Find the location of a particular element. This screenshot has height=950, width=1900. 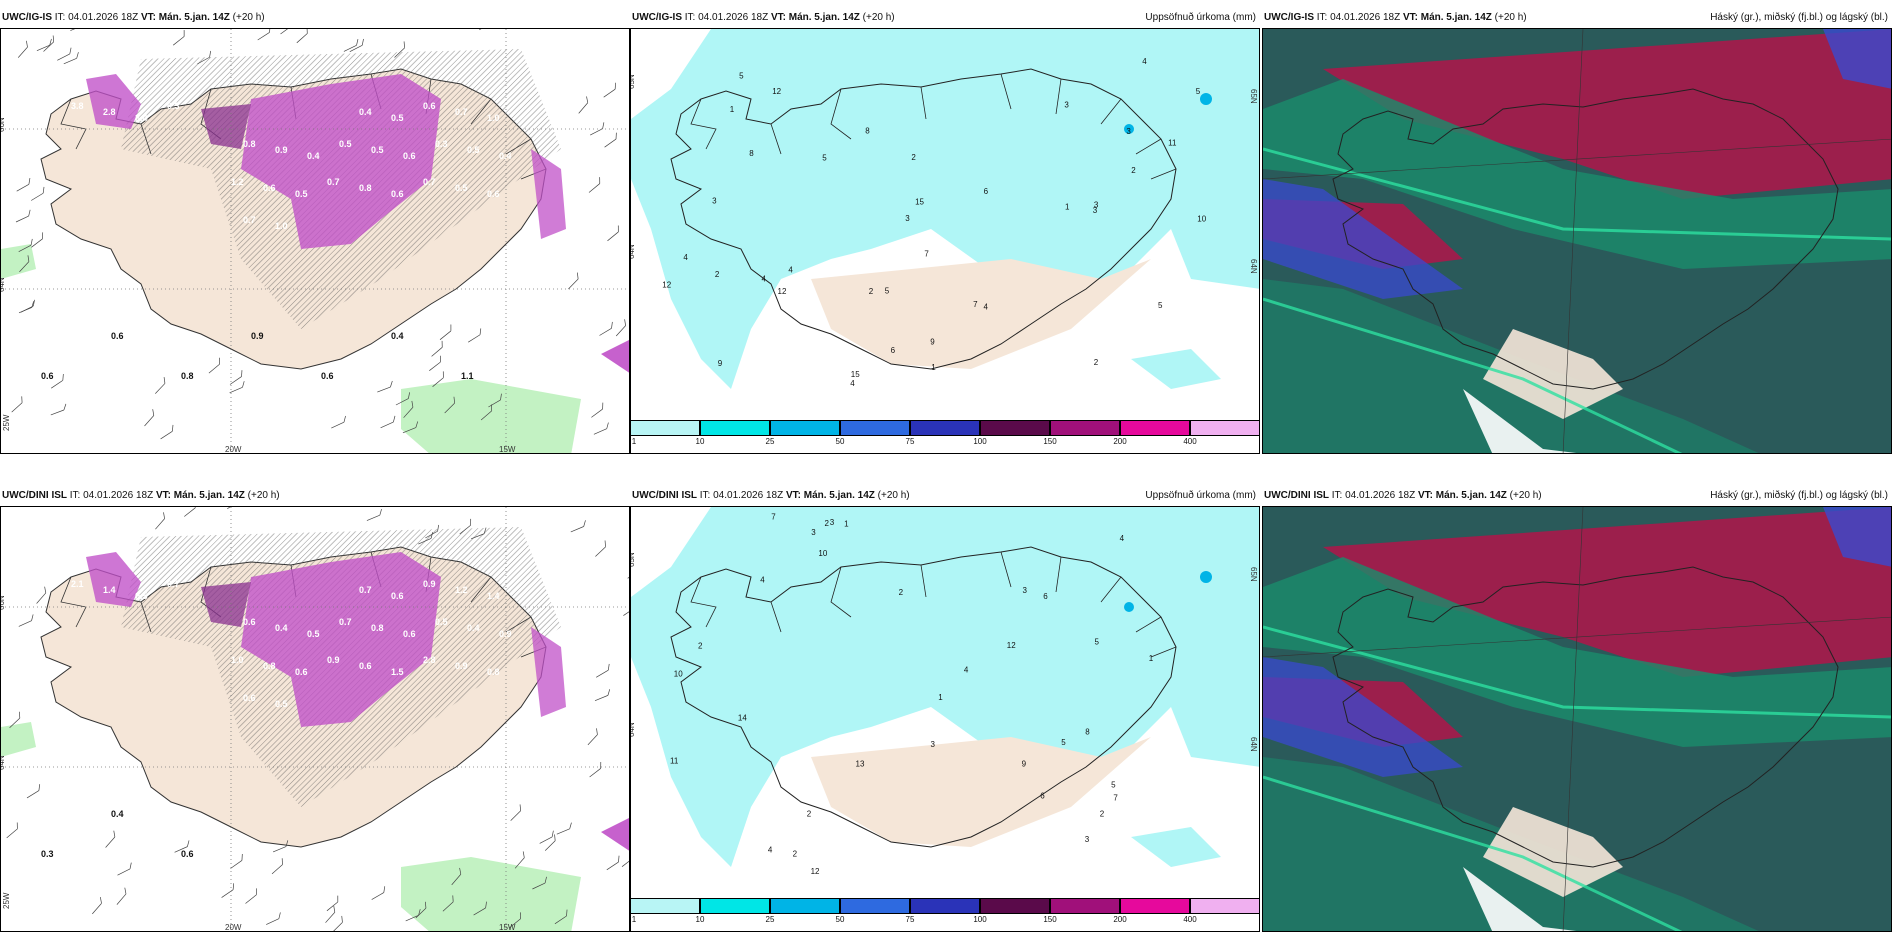

precip-amount-label: 0.9 is located at coordinates (333, 660).